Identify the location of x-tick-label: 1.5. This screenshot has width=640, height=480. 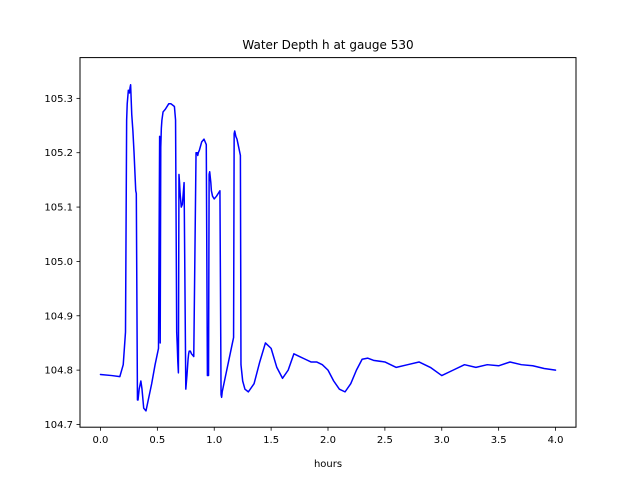
(271, 440).